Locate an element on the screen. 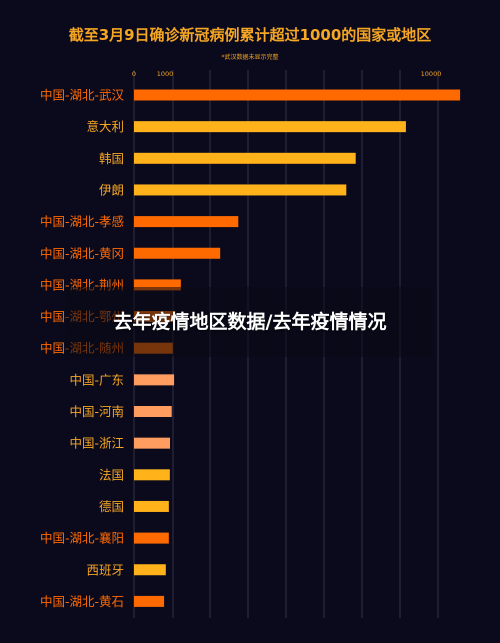 The height and width of the screenshot is (643, 500). caption-overlay: 去年疫情地区数据/去年疫情情况 is located at coordinates (250, 322).